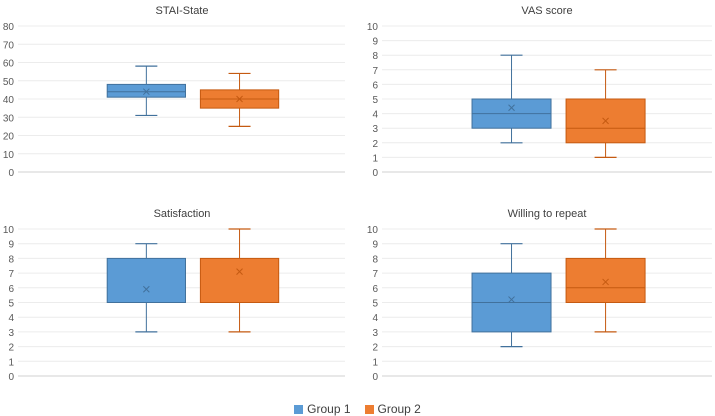 Image resolution: width=715 pixels, height=416 pixels. I want to click on chart-title-willing-to-repeat: Willing to repeat, so click(547, 214).